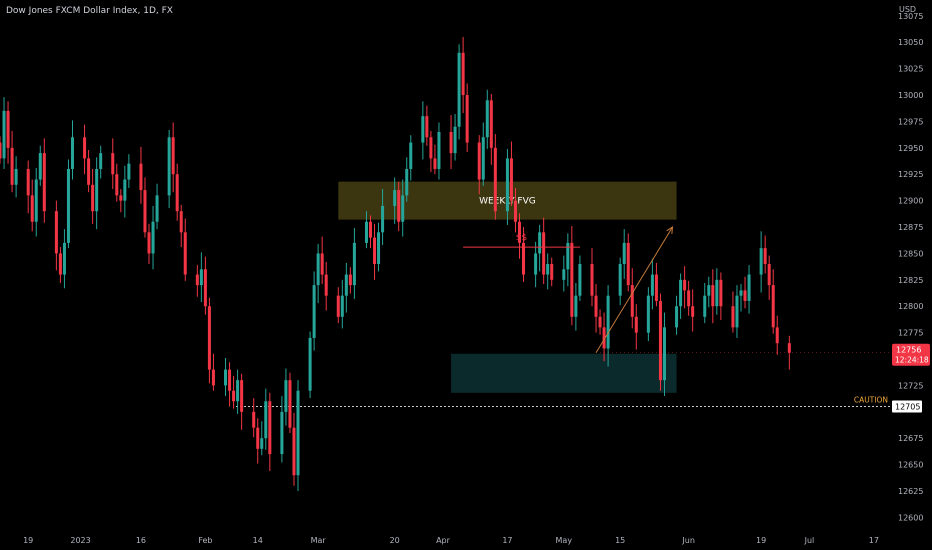  Describe the element at coordinates (912, 360) in the screenshot. I see `countdown-timer: 12:24:18` at that location.